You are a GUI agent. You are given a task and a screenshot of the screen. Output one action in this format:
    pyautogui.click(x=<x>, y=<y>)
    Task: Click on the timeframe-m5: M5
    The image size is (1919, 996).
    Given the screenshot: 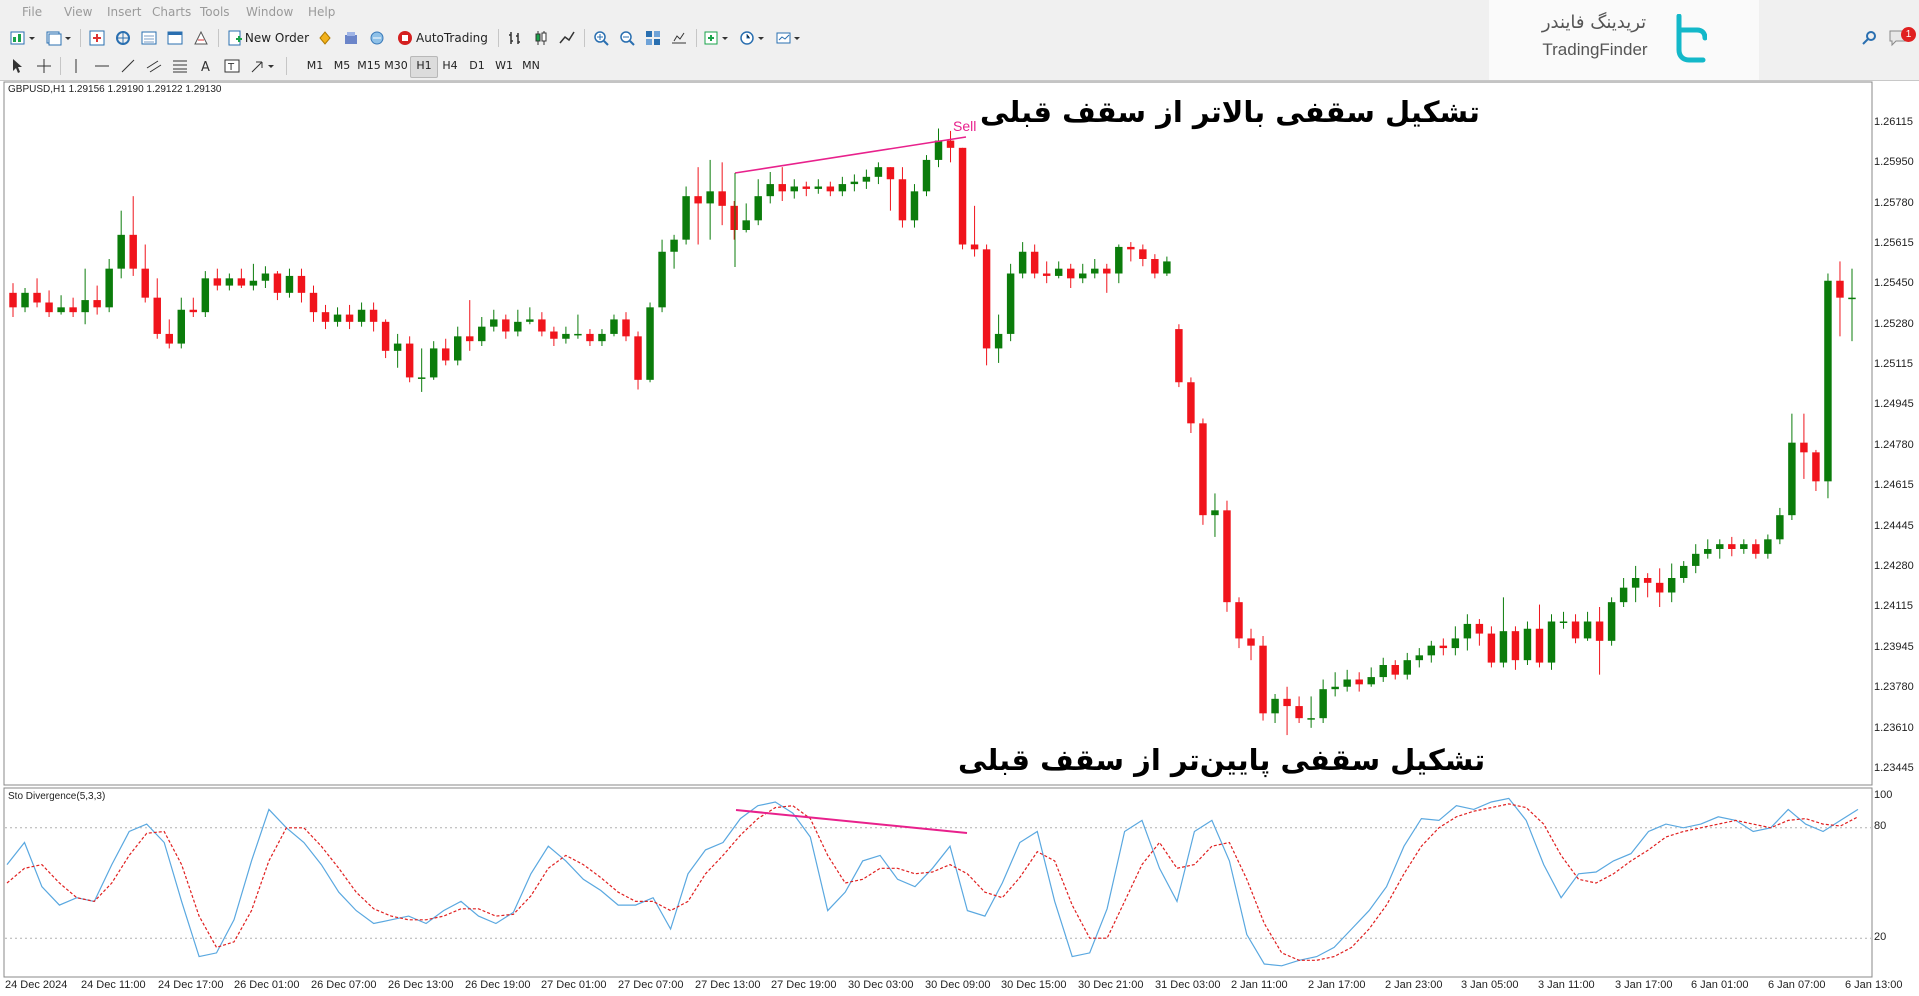 What is the action you would take?
    pyautogui.click(x=342, y=65)
    